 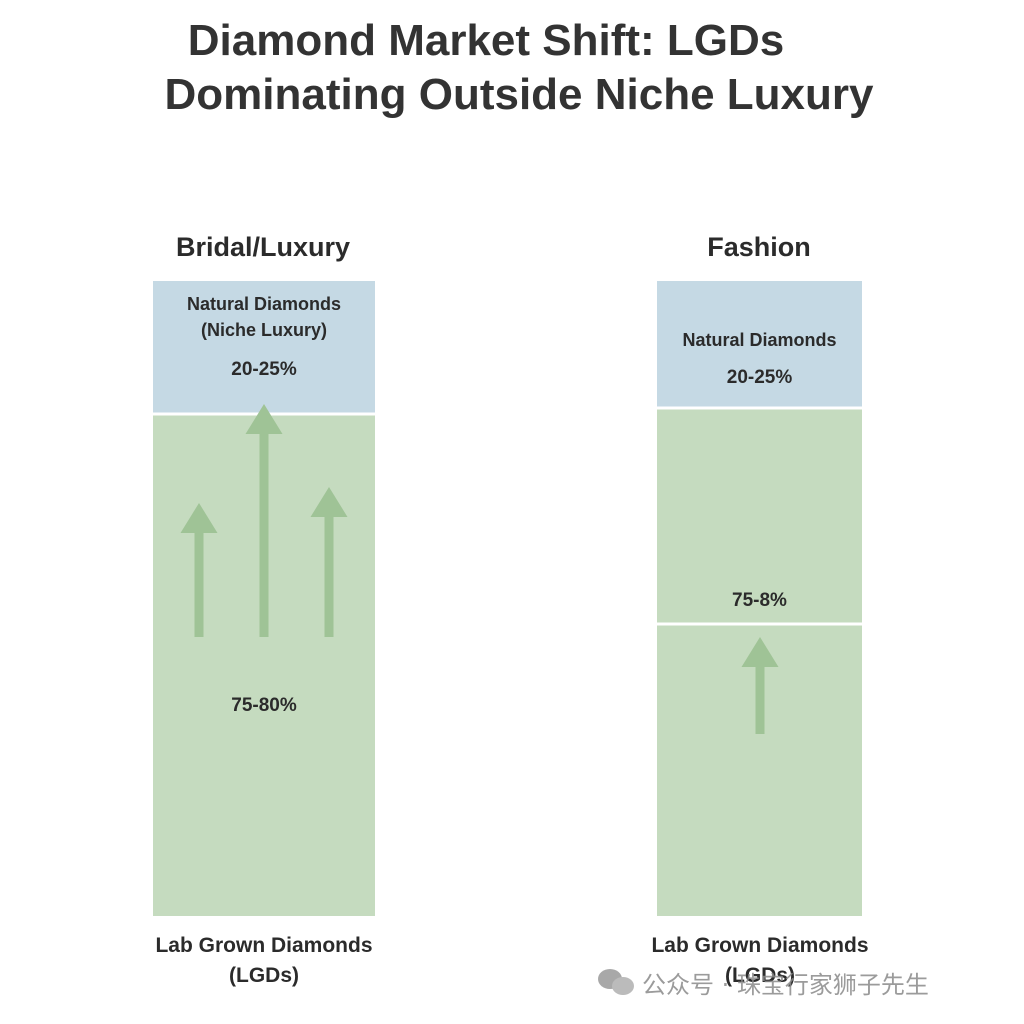 I want to click on lgd-value-bridal: 75-80%, so click(x=264, y=705).